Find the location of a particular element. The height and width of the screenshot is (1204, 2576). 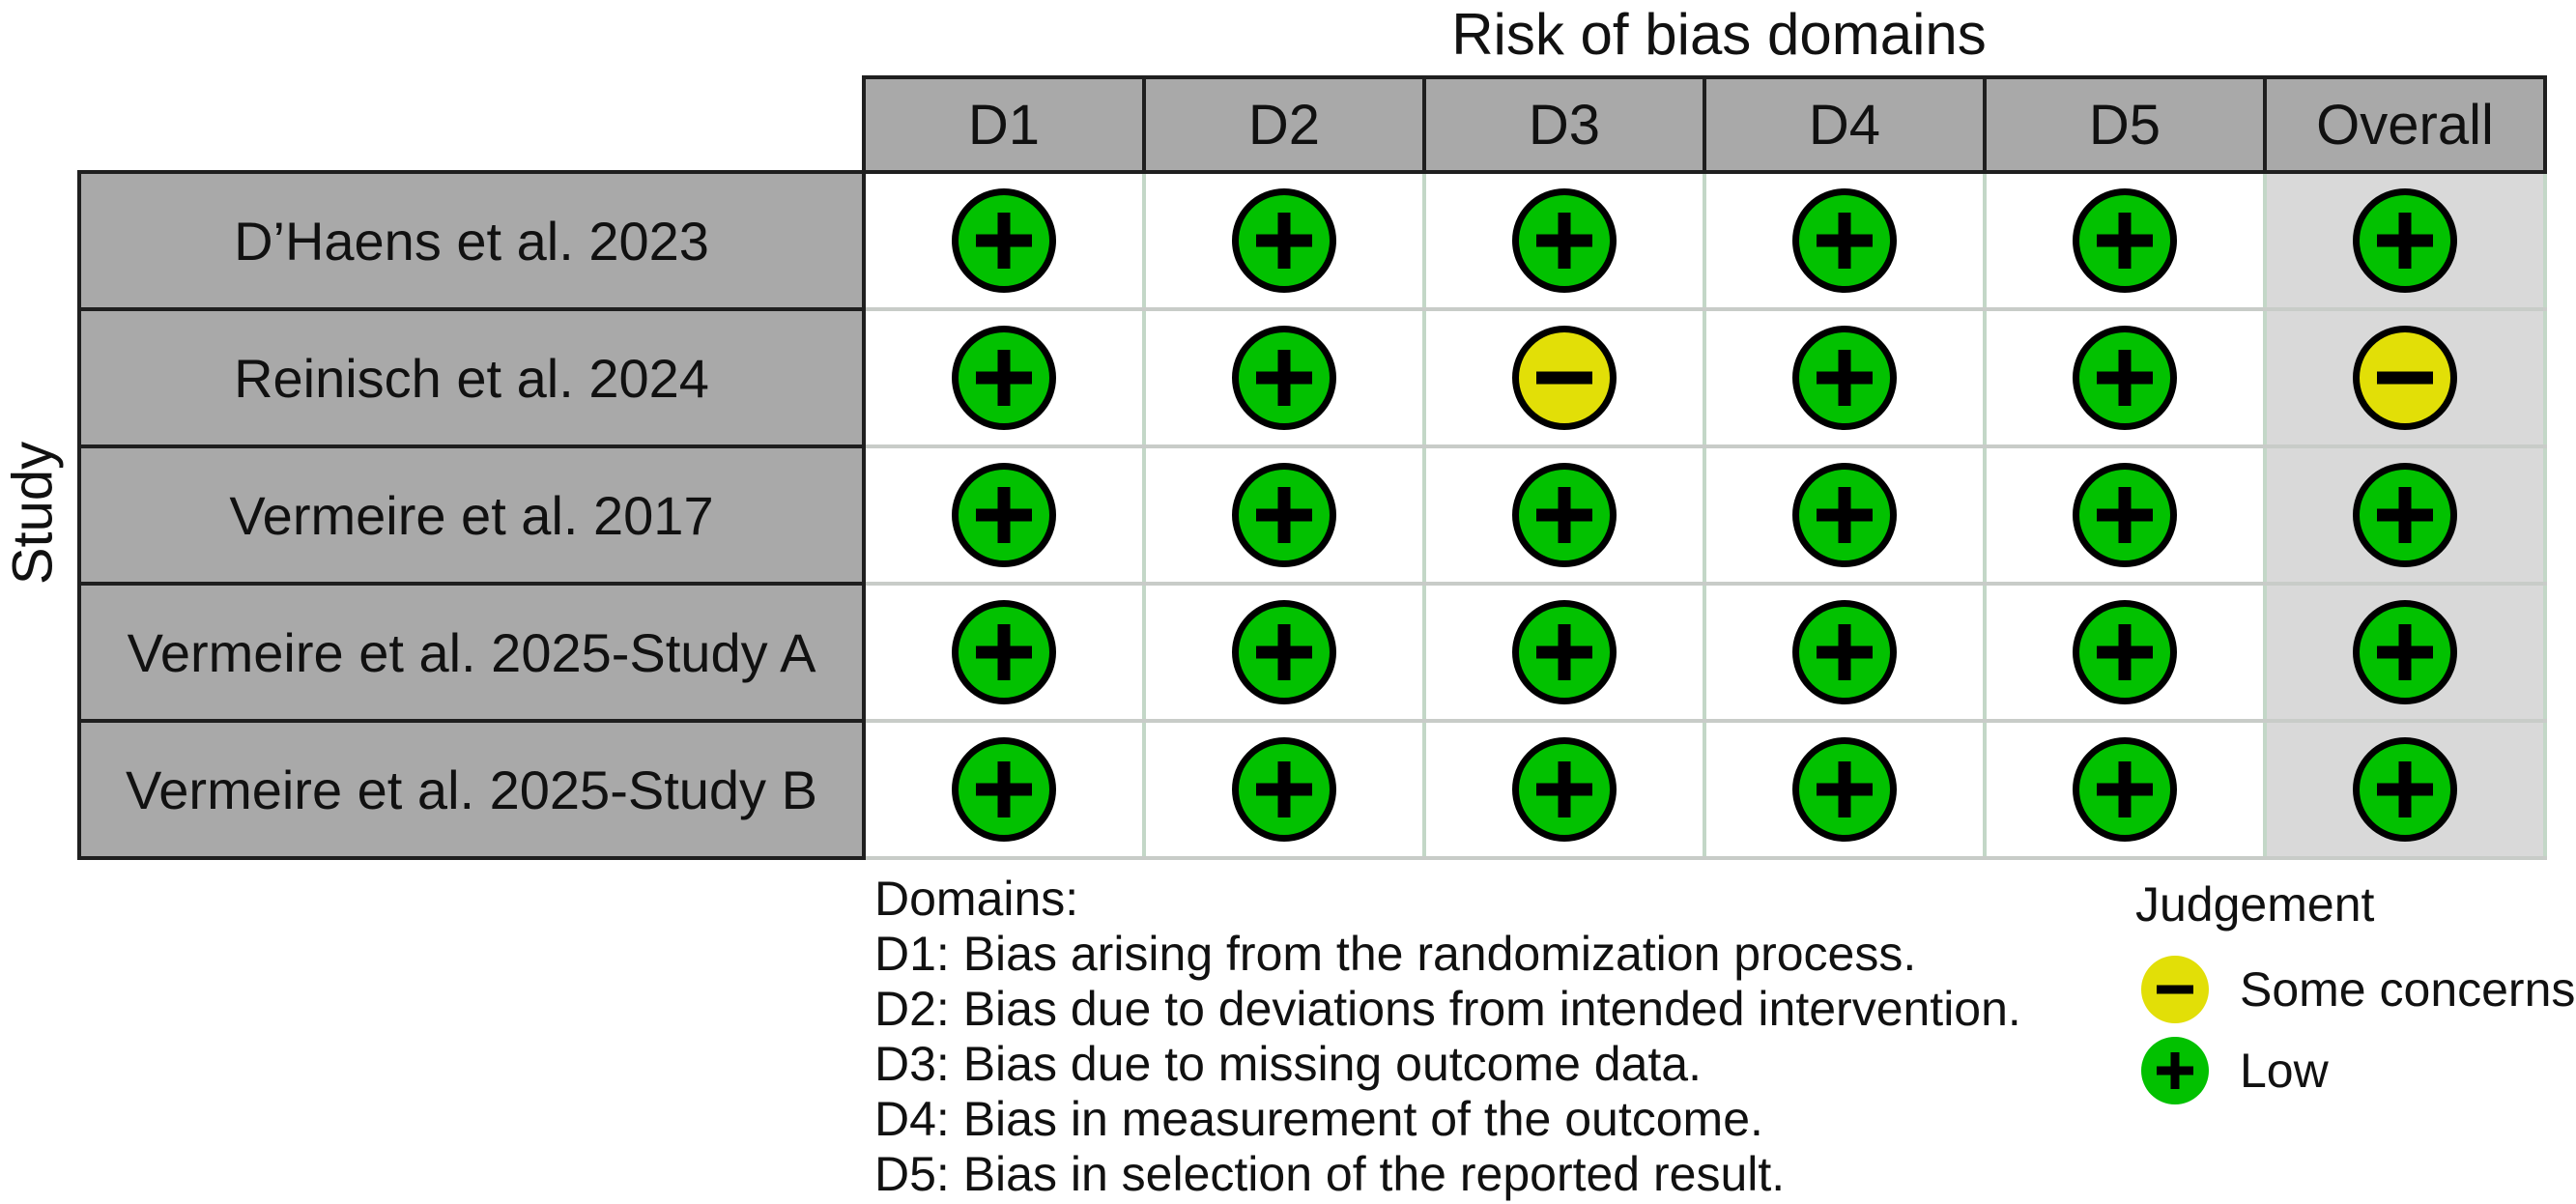

judgement-legend: Judgement Some concerns Low is located at coordinates (2355, 991).